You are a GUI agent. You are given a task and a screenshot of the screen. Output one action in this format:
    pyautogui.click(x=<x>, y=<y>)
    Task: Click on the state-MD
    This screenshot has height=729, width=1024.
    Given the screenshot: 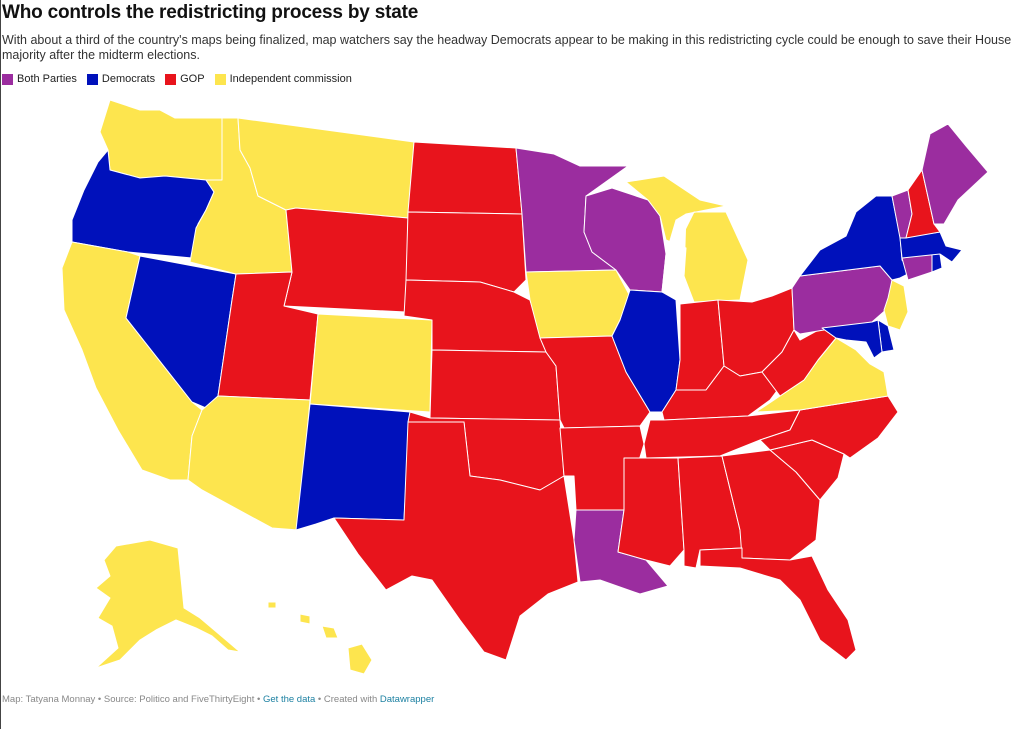 What is the action you would take?
    pyautogui.click(x=852, y=339)
    